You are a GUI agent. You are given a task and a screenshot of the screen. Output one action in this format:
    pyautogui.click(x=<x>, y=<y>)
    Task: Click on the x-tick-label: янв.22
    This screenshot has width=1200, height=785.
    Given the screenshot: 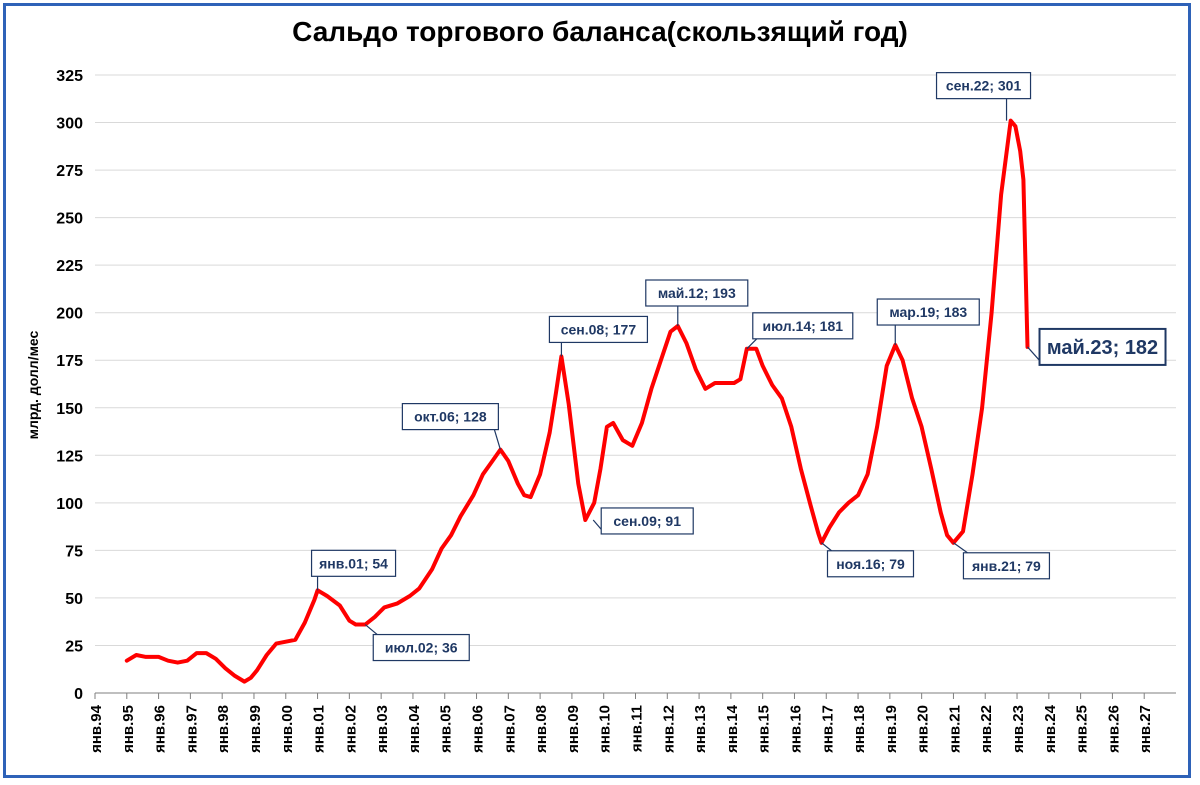 What is the action you would take?
    pyautogui.click(x=986, y=729)
    